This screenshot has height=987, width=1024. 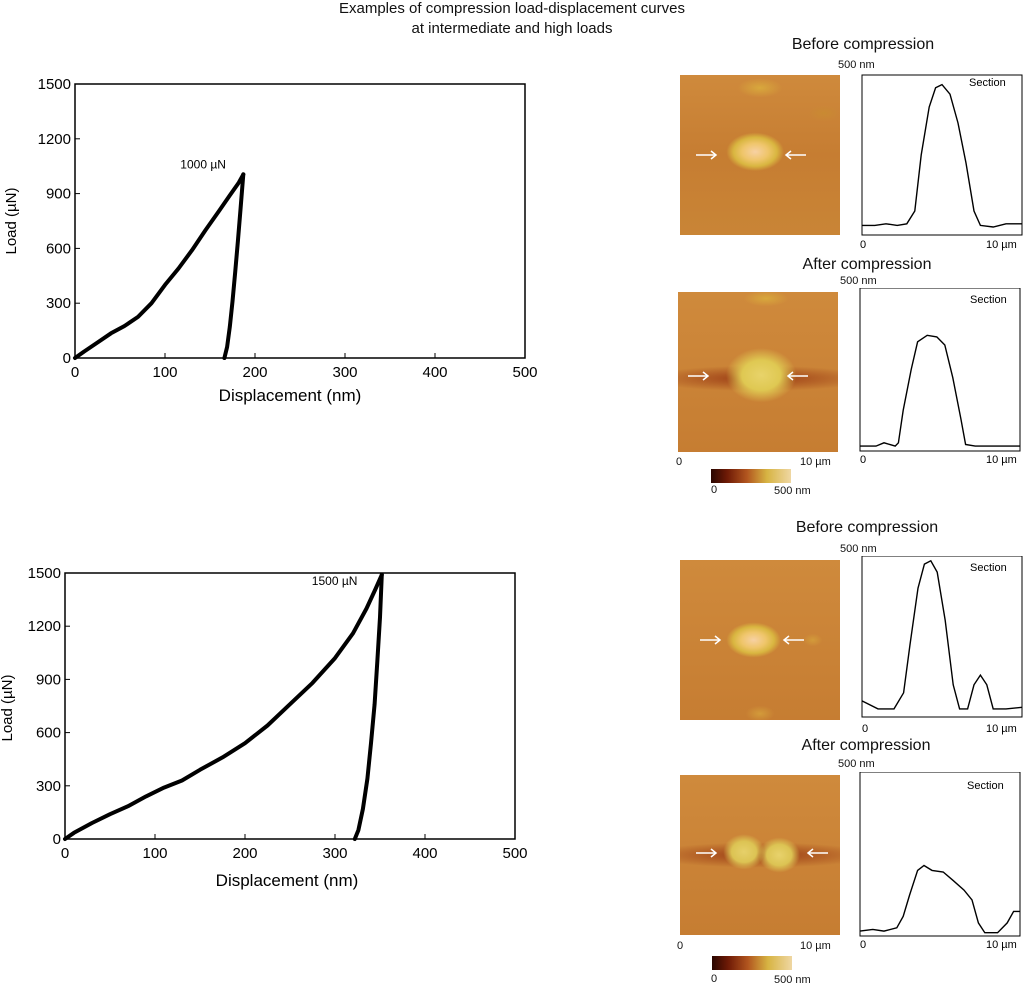 What do you see at coordinates (335, 581) in the screenshot?
I see `peak-load-annotation: 1500 µN` at bounding box center [335, 581].